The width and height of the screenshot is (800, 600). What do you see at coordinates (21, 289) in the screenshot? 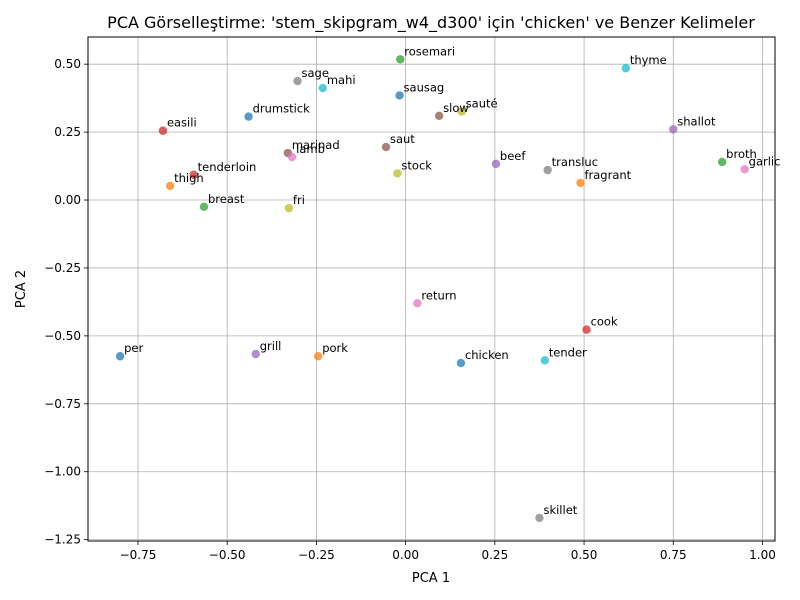
I see `y-axis-label: PCA 2` at bounding box center [21, 289].